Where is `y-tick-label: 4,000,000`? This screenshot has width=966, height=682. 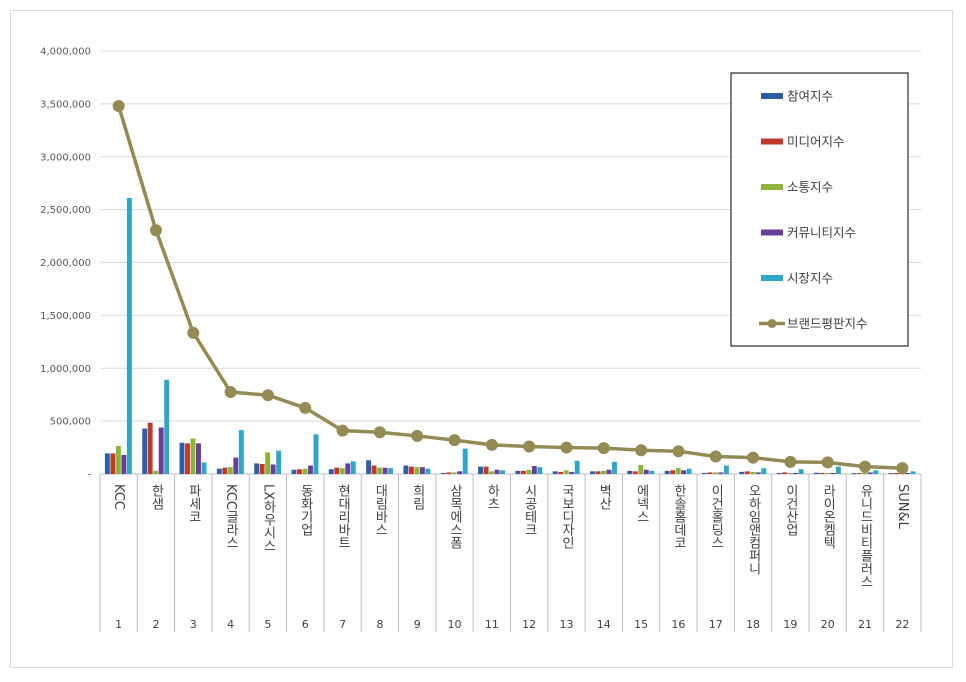 y-tick-label: 4,000,000 is located at coordinates (65, 52).